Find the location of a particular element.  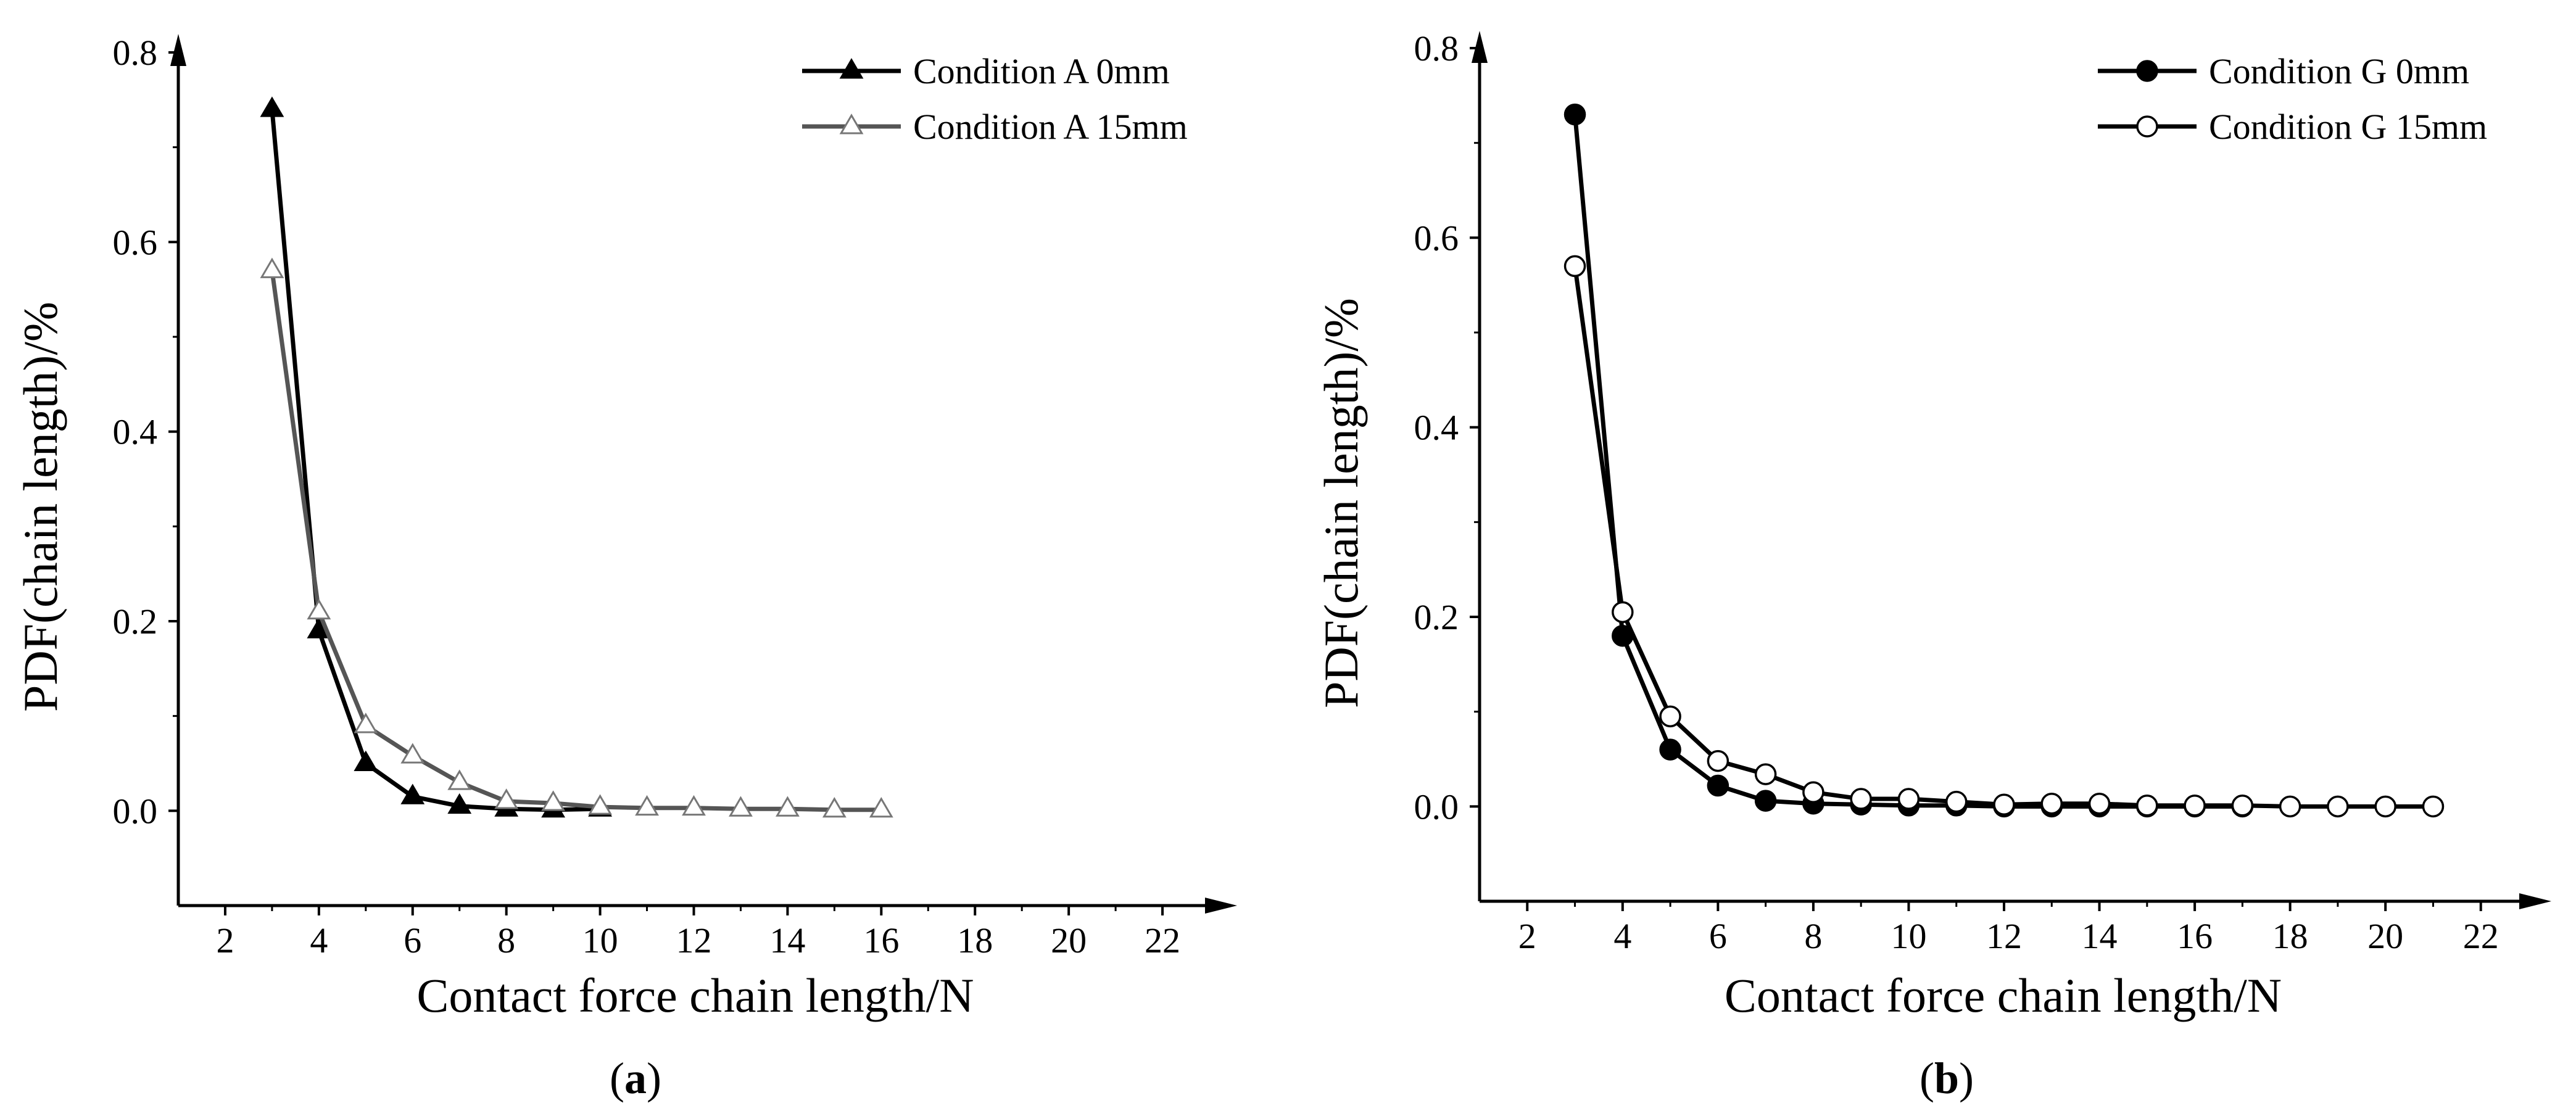

panel-label-letter: b is located at coordinates (1946, 1078).